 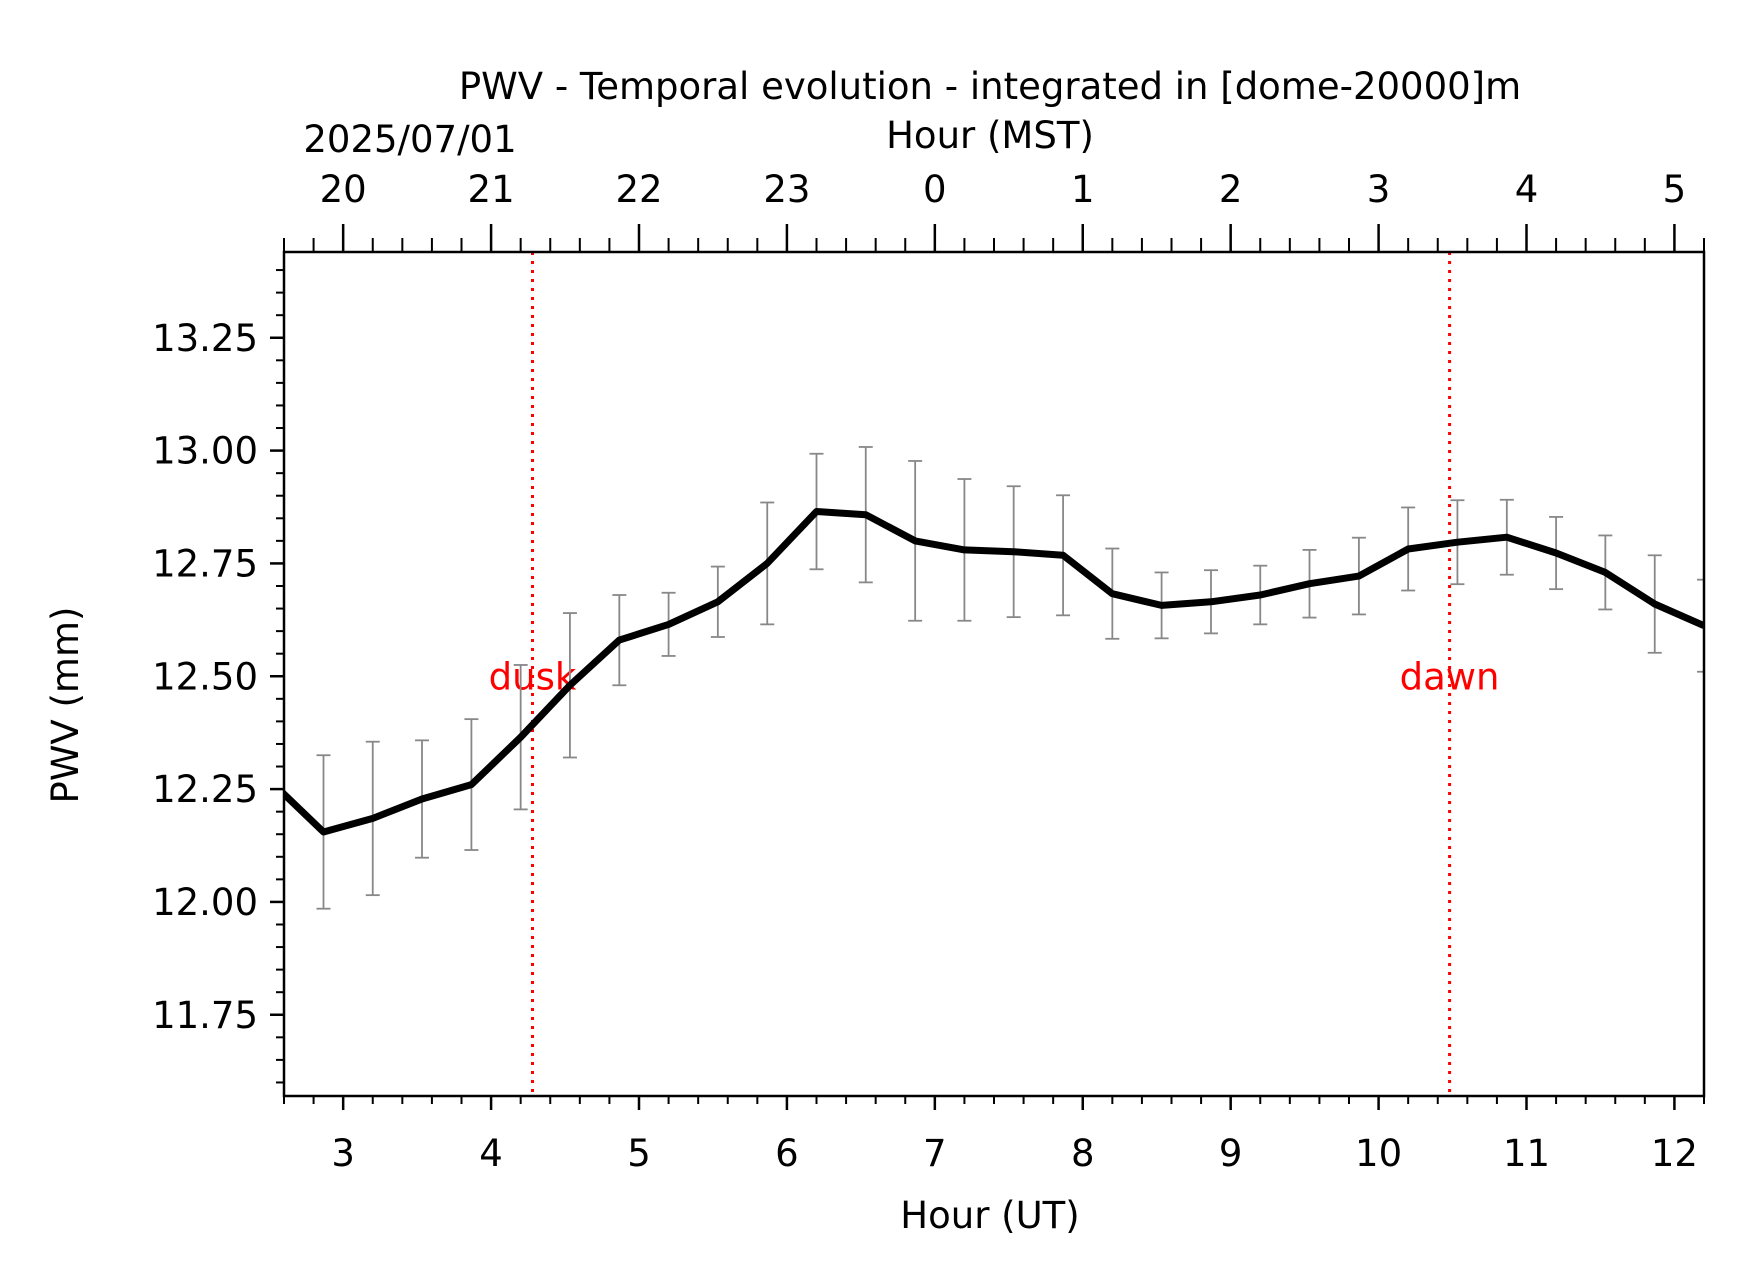 What do you see at coordinates (1379, 189) in the screenshot?
I see `top-tick-label: 3` at bounding box center [1379, 189].